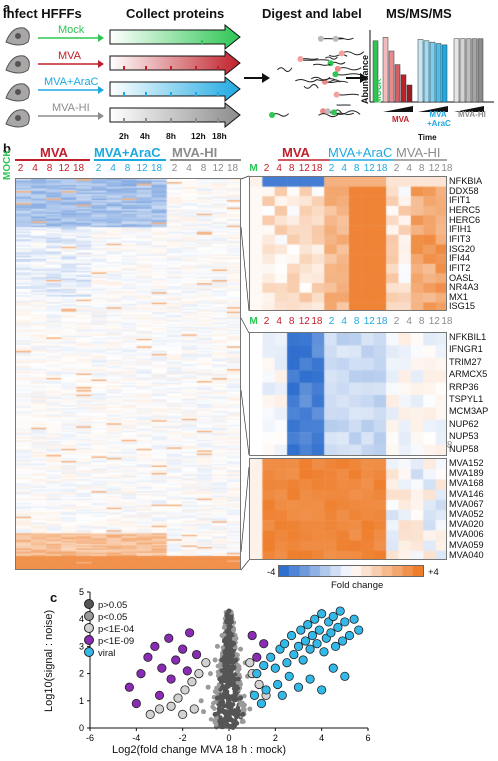 This screenshot has width=498, height=761. Describe the element at coordinates (198, 136) in the screenshot. I see `timepoint-label: 12h` at that location.